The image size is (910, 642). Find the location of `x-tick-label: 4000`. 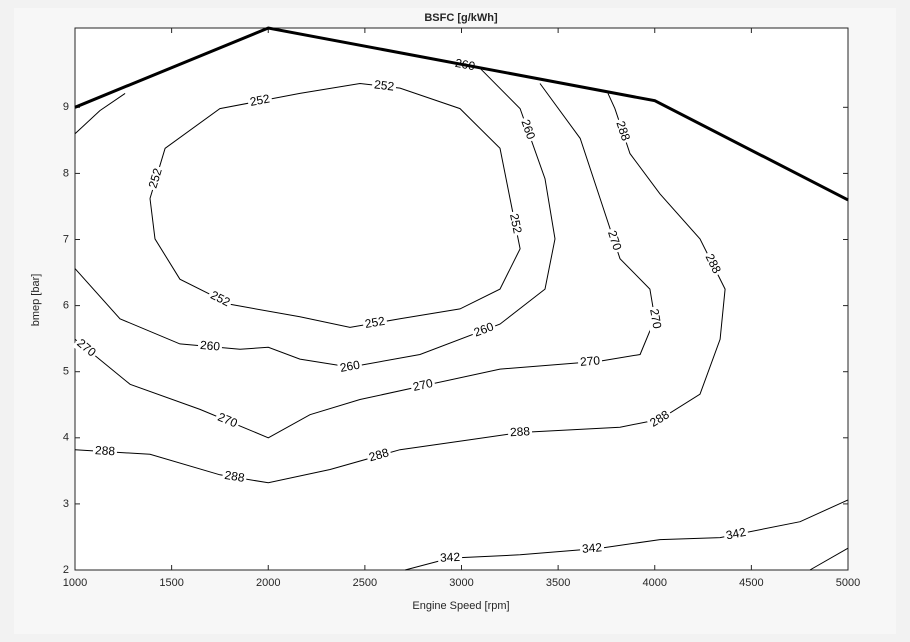

x-tick-label: 4000 is located at coordinates (655, 583).